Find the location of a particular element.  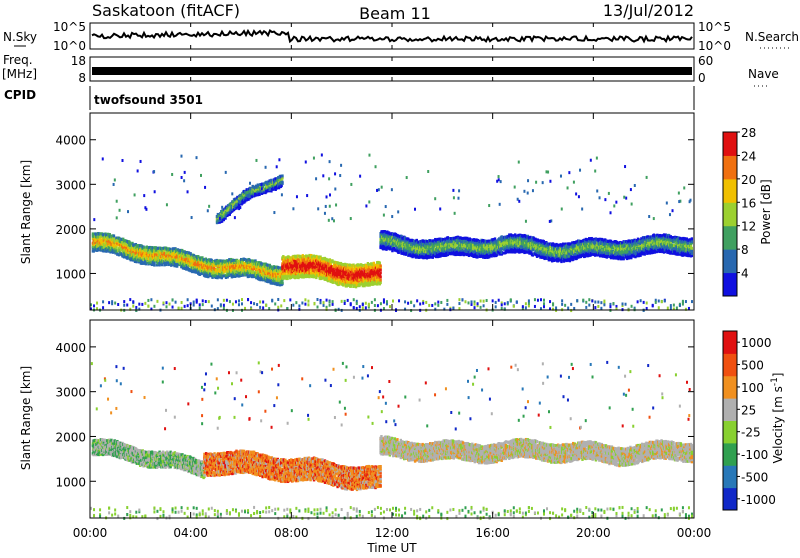

nsky-panel: N.Sky 10^5 10^0 10^5 10^0 N.Search is located at coordinates (401, 36).